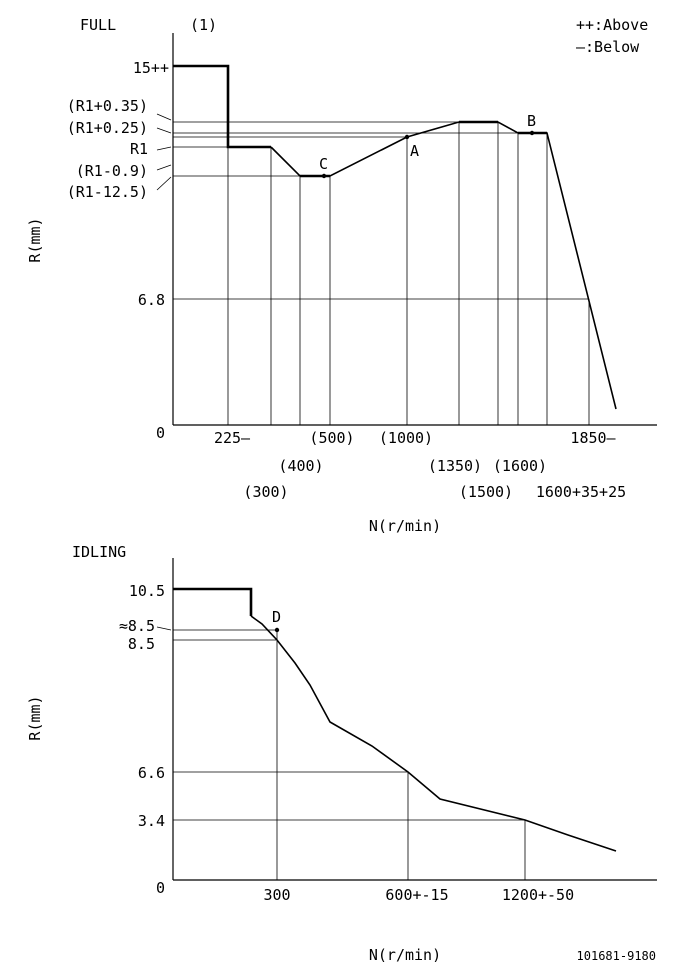 The image size is (685, 979). Describe the element at coordinates (455, 466) in the screenshot. I see `x-tick-1350: (1350)` at that location.